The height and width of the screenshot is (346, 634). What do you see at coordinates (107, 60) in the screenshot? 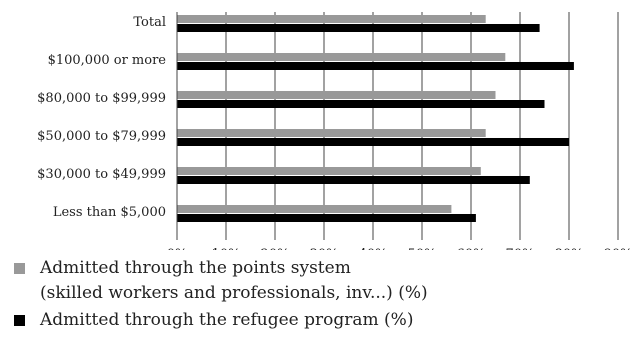
I see `category-label-1: $100,000 or more` at bounding box center [107, 60].